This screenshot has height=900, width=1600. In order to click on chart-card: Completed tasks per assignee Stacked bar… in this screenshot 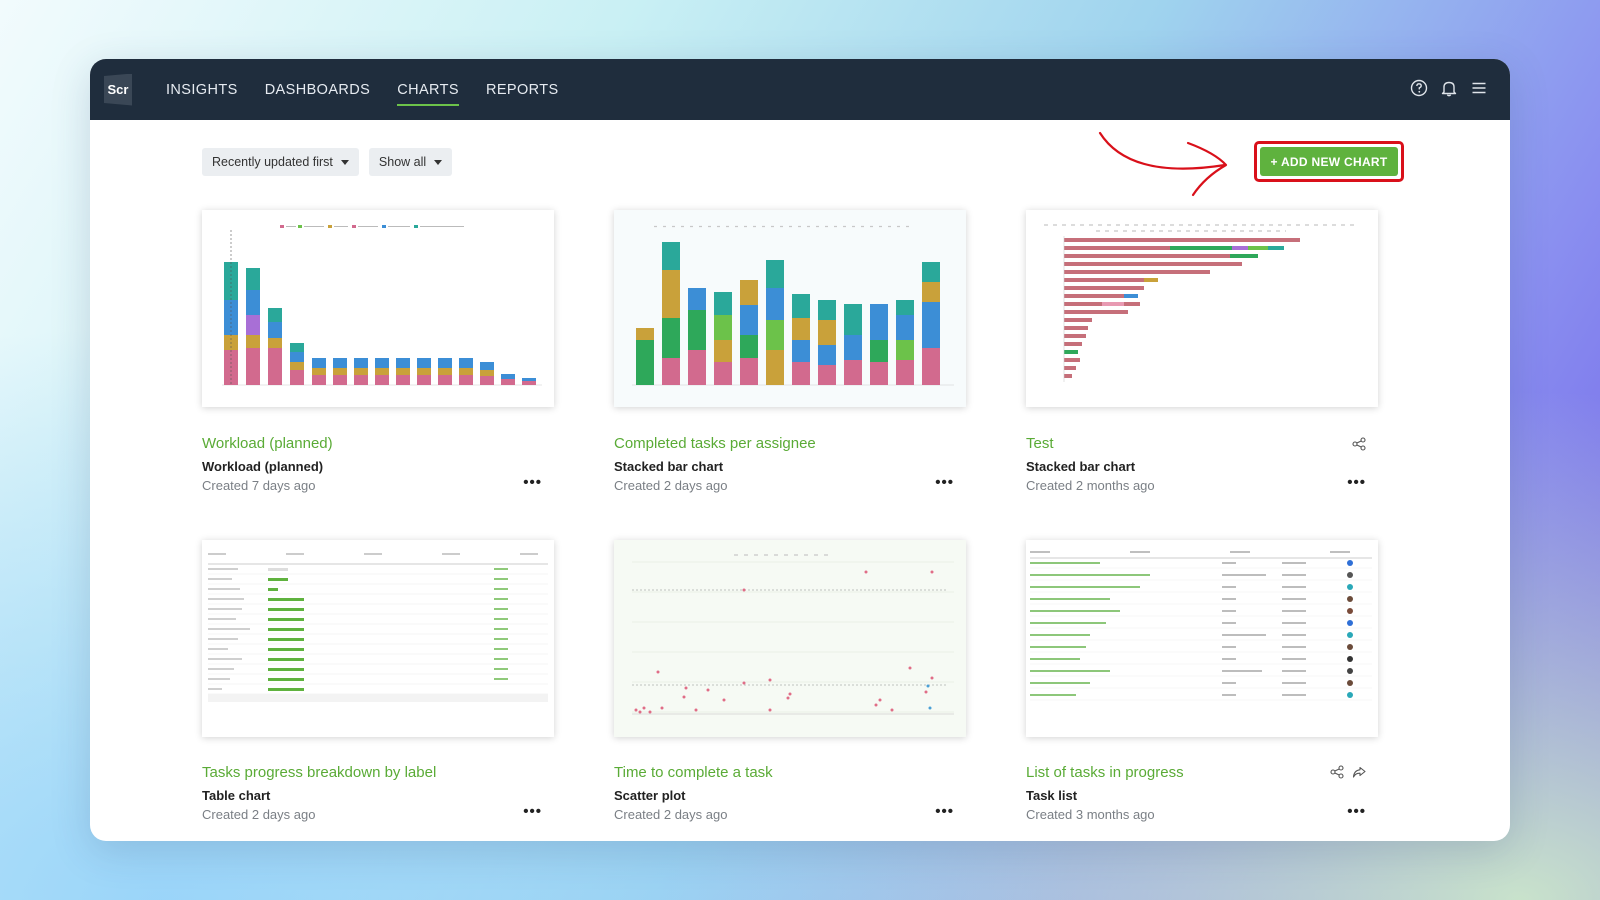, I will do `click(790, 351)`.